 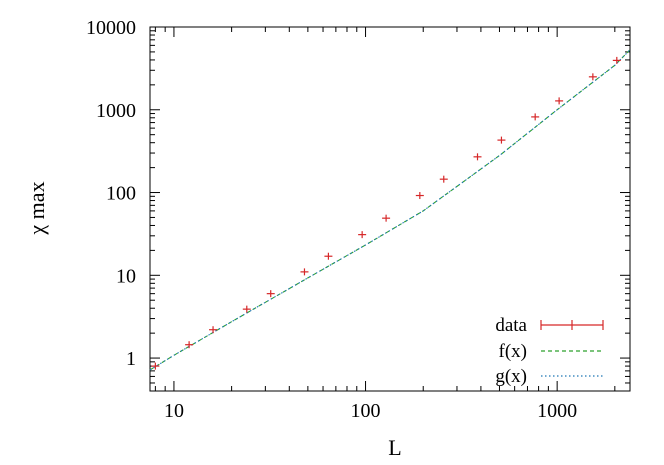 What do you see at coordinates (511, 325) in the screenshot?
I see `legend-label-data: data` at bounding box center [511, 325].